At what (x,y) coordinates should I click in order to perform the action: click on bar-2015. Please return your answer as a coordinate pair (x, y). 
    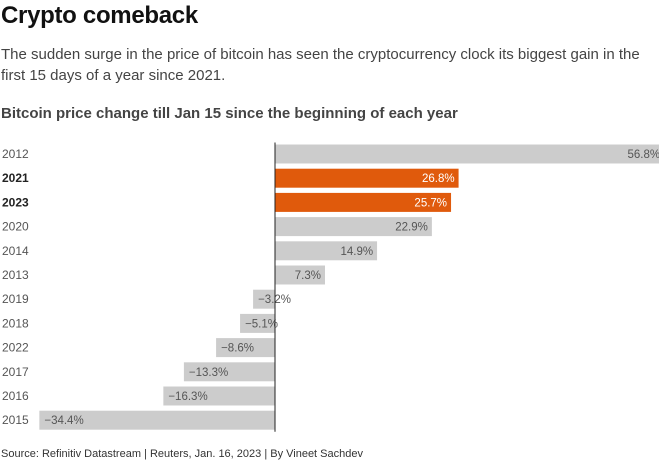
    Looking at the image, I should click on (157, 420).